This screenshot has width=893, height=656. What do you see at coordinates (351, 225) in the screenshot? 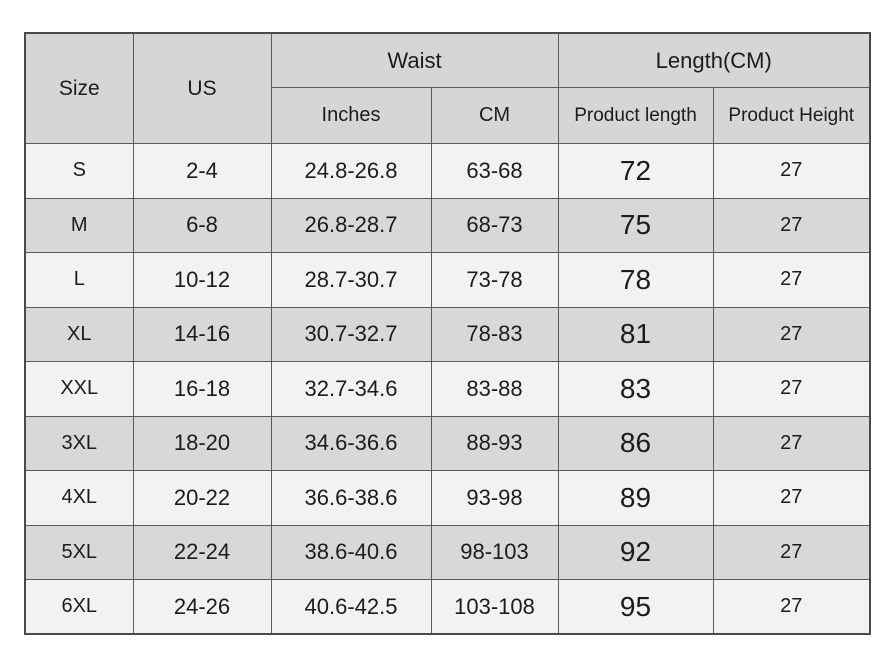
I see `cell-waist-inches: 26.8-28.7` at bounding box center [351, 225].